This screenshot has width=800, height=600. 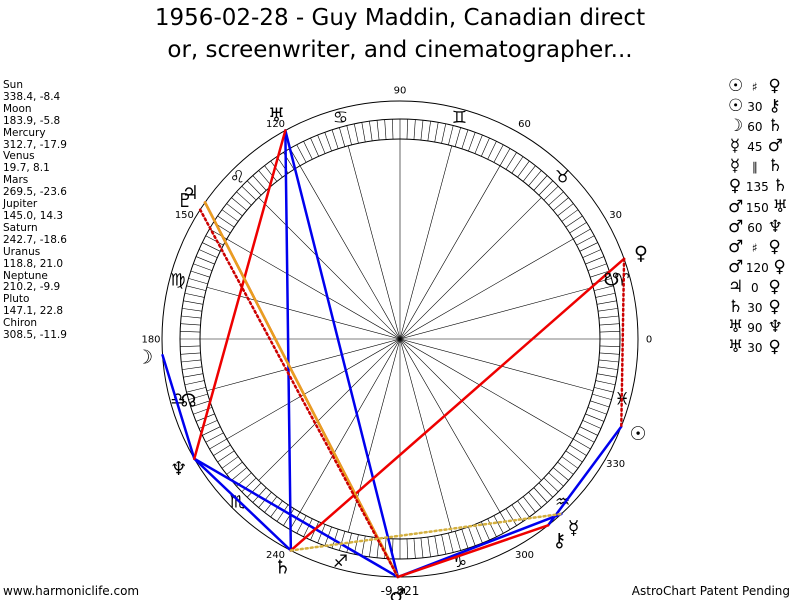 What do you see at coordinates (17, 108) in the screenshot?
I see `planet-name-moon: Moon` at bounding box center [17, 108].